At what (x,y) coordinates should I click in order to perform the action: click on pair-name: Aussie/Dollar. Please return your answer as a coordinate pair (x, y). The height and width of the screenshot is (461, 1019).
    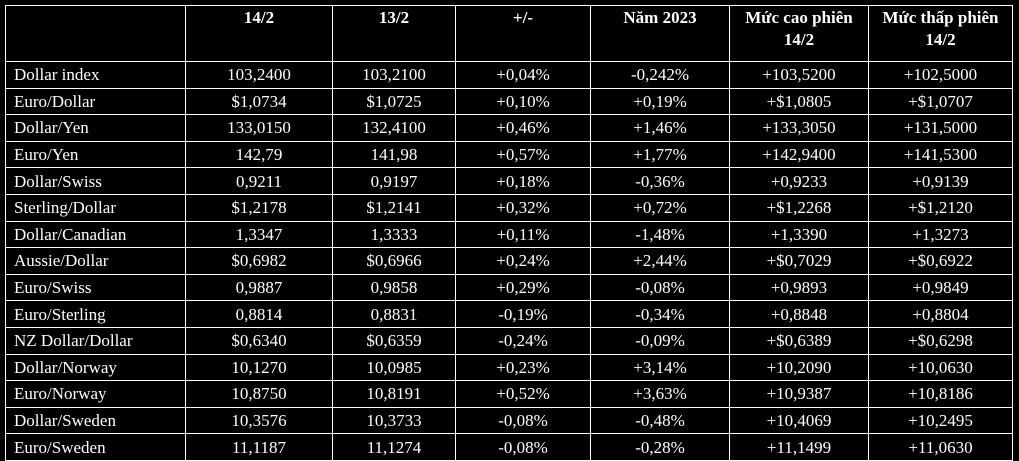
    Looking at the image, I should click on (95, 261).